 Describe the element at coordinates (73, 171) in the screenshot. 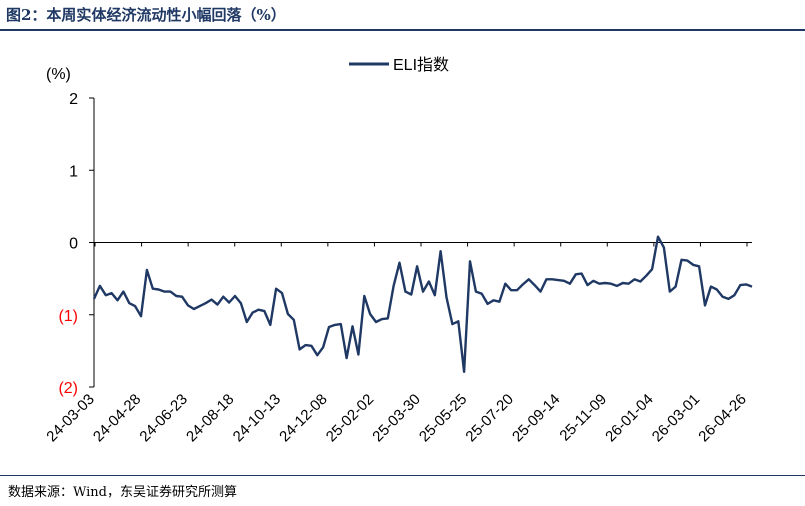

I see `y-tick-label: 1` at that location.